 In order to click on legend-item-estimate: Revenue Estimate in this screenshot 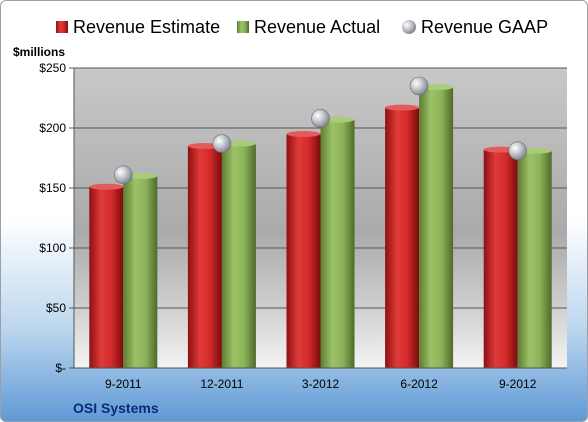, I will do `click(138, 27)`.